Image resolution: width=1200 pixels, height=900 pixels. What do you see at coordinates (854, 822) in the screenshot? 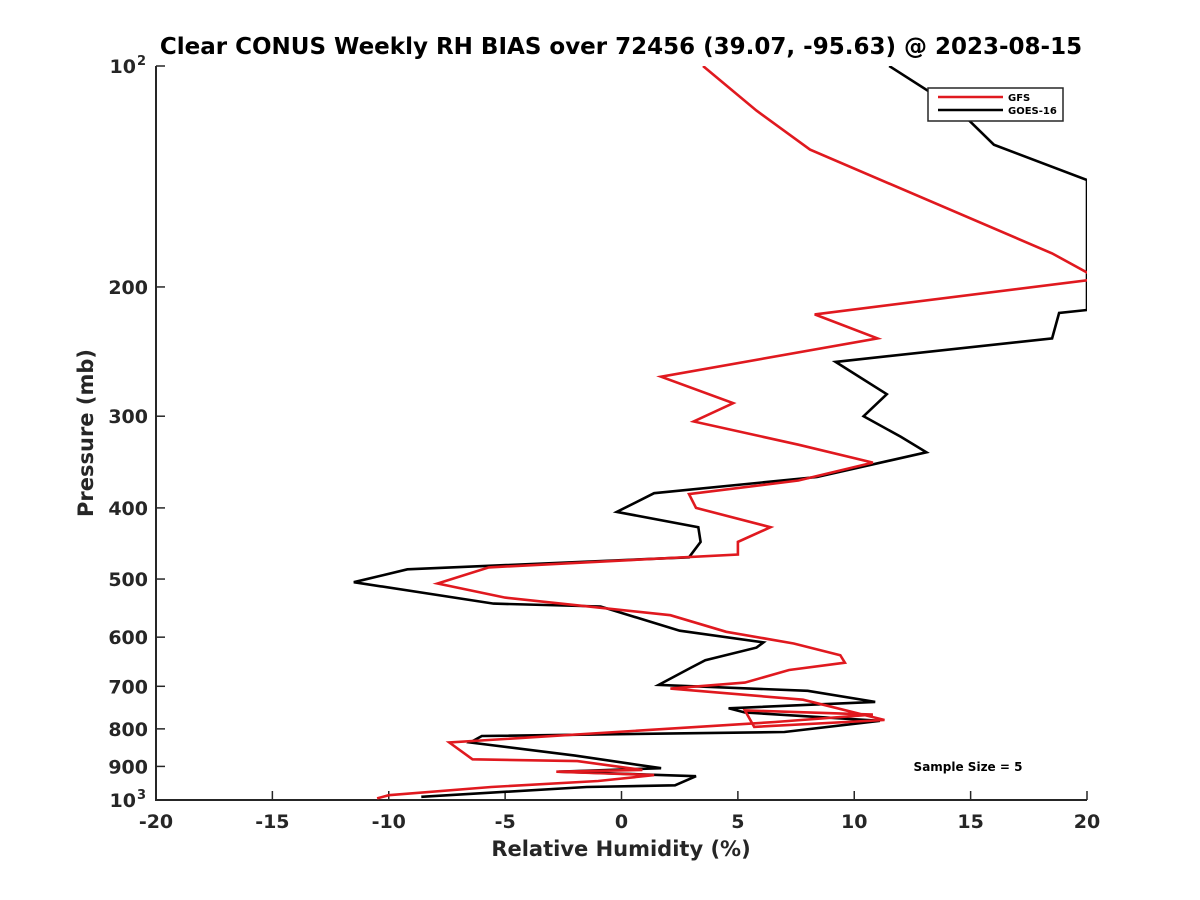
I see `x-tick-label: 10` at bounding box center [854, 822].